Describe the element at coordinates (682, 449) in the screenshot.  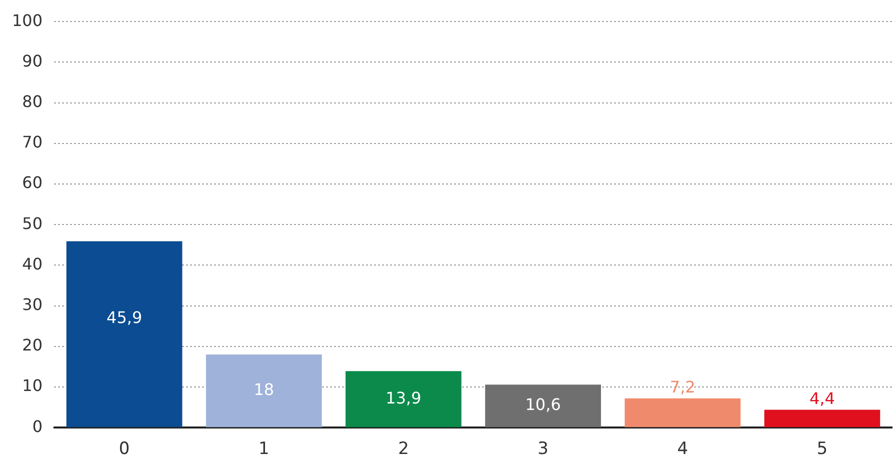
I see `x-tick-label: 4` at that location.